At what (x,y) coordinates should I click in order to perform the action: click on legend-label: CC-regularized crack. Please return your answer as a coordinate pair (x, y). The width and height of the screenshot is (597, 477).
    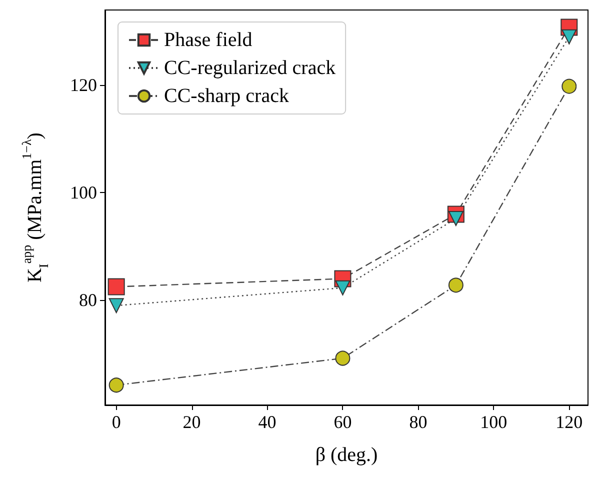
    Looking at the image, I should click on (250, 68).